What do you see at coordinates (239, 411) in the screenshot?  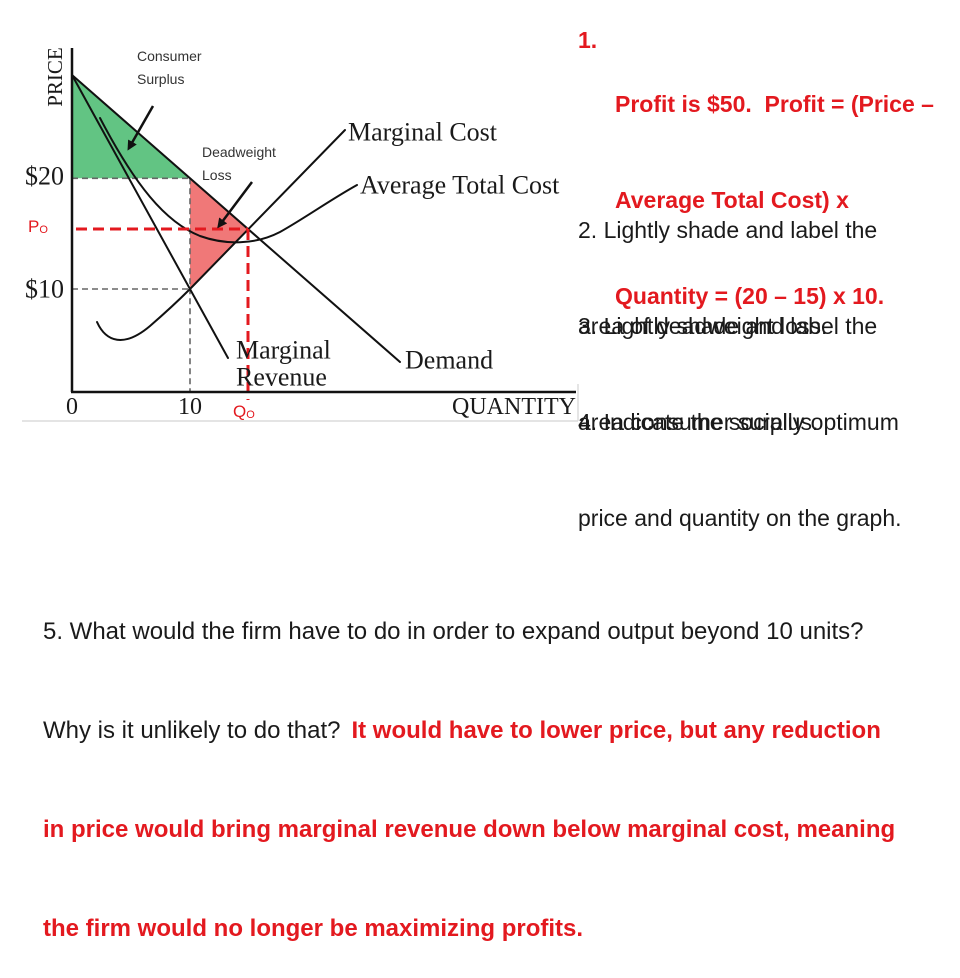 I see `optimum-quantity-letter: Q` at bounding box center [239, 411].